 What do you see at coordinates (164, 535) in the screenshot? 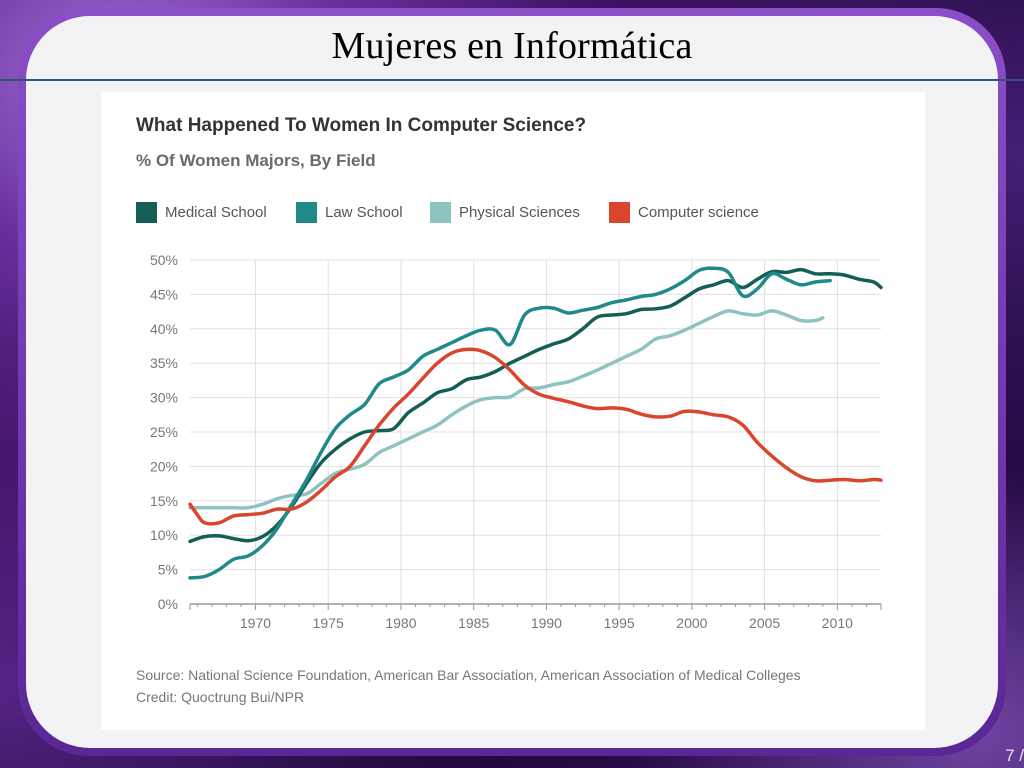
I see `y-tick-label: 10%` at bounding box center [164, 535].